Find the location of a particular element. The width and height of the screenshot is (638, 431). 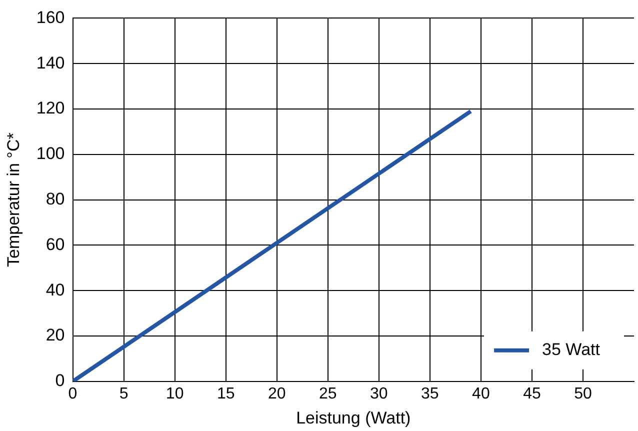

y-tick-label: 60 is located at coordinates (55, 244).